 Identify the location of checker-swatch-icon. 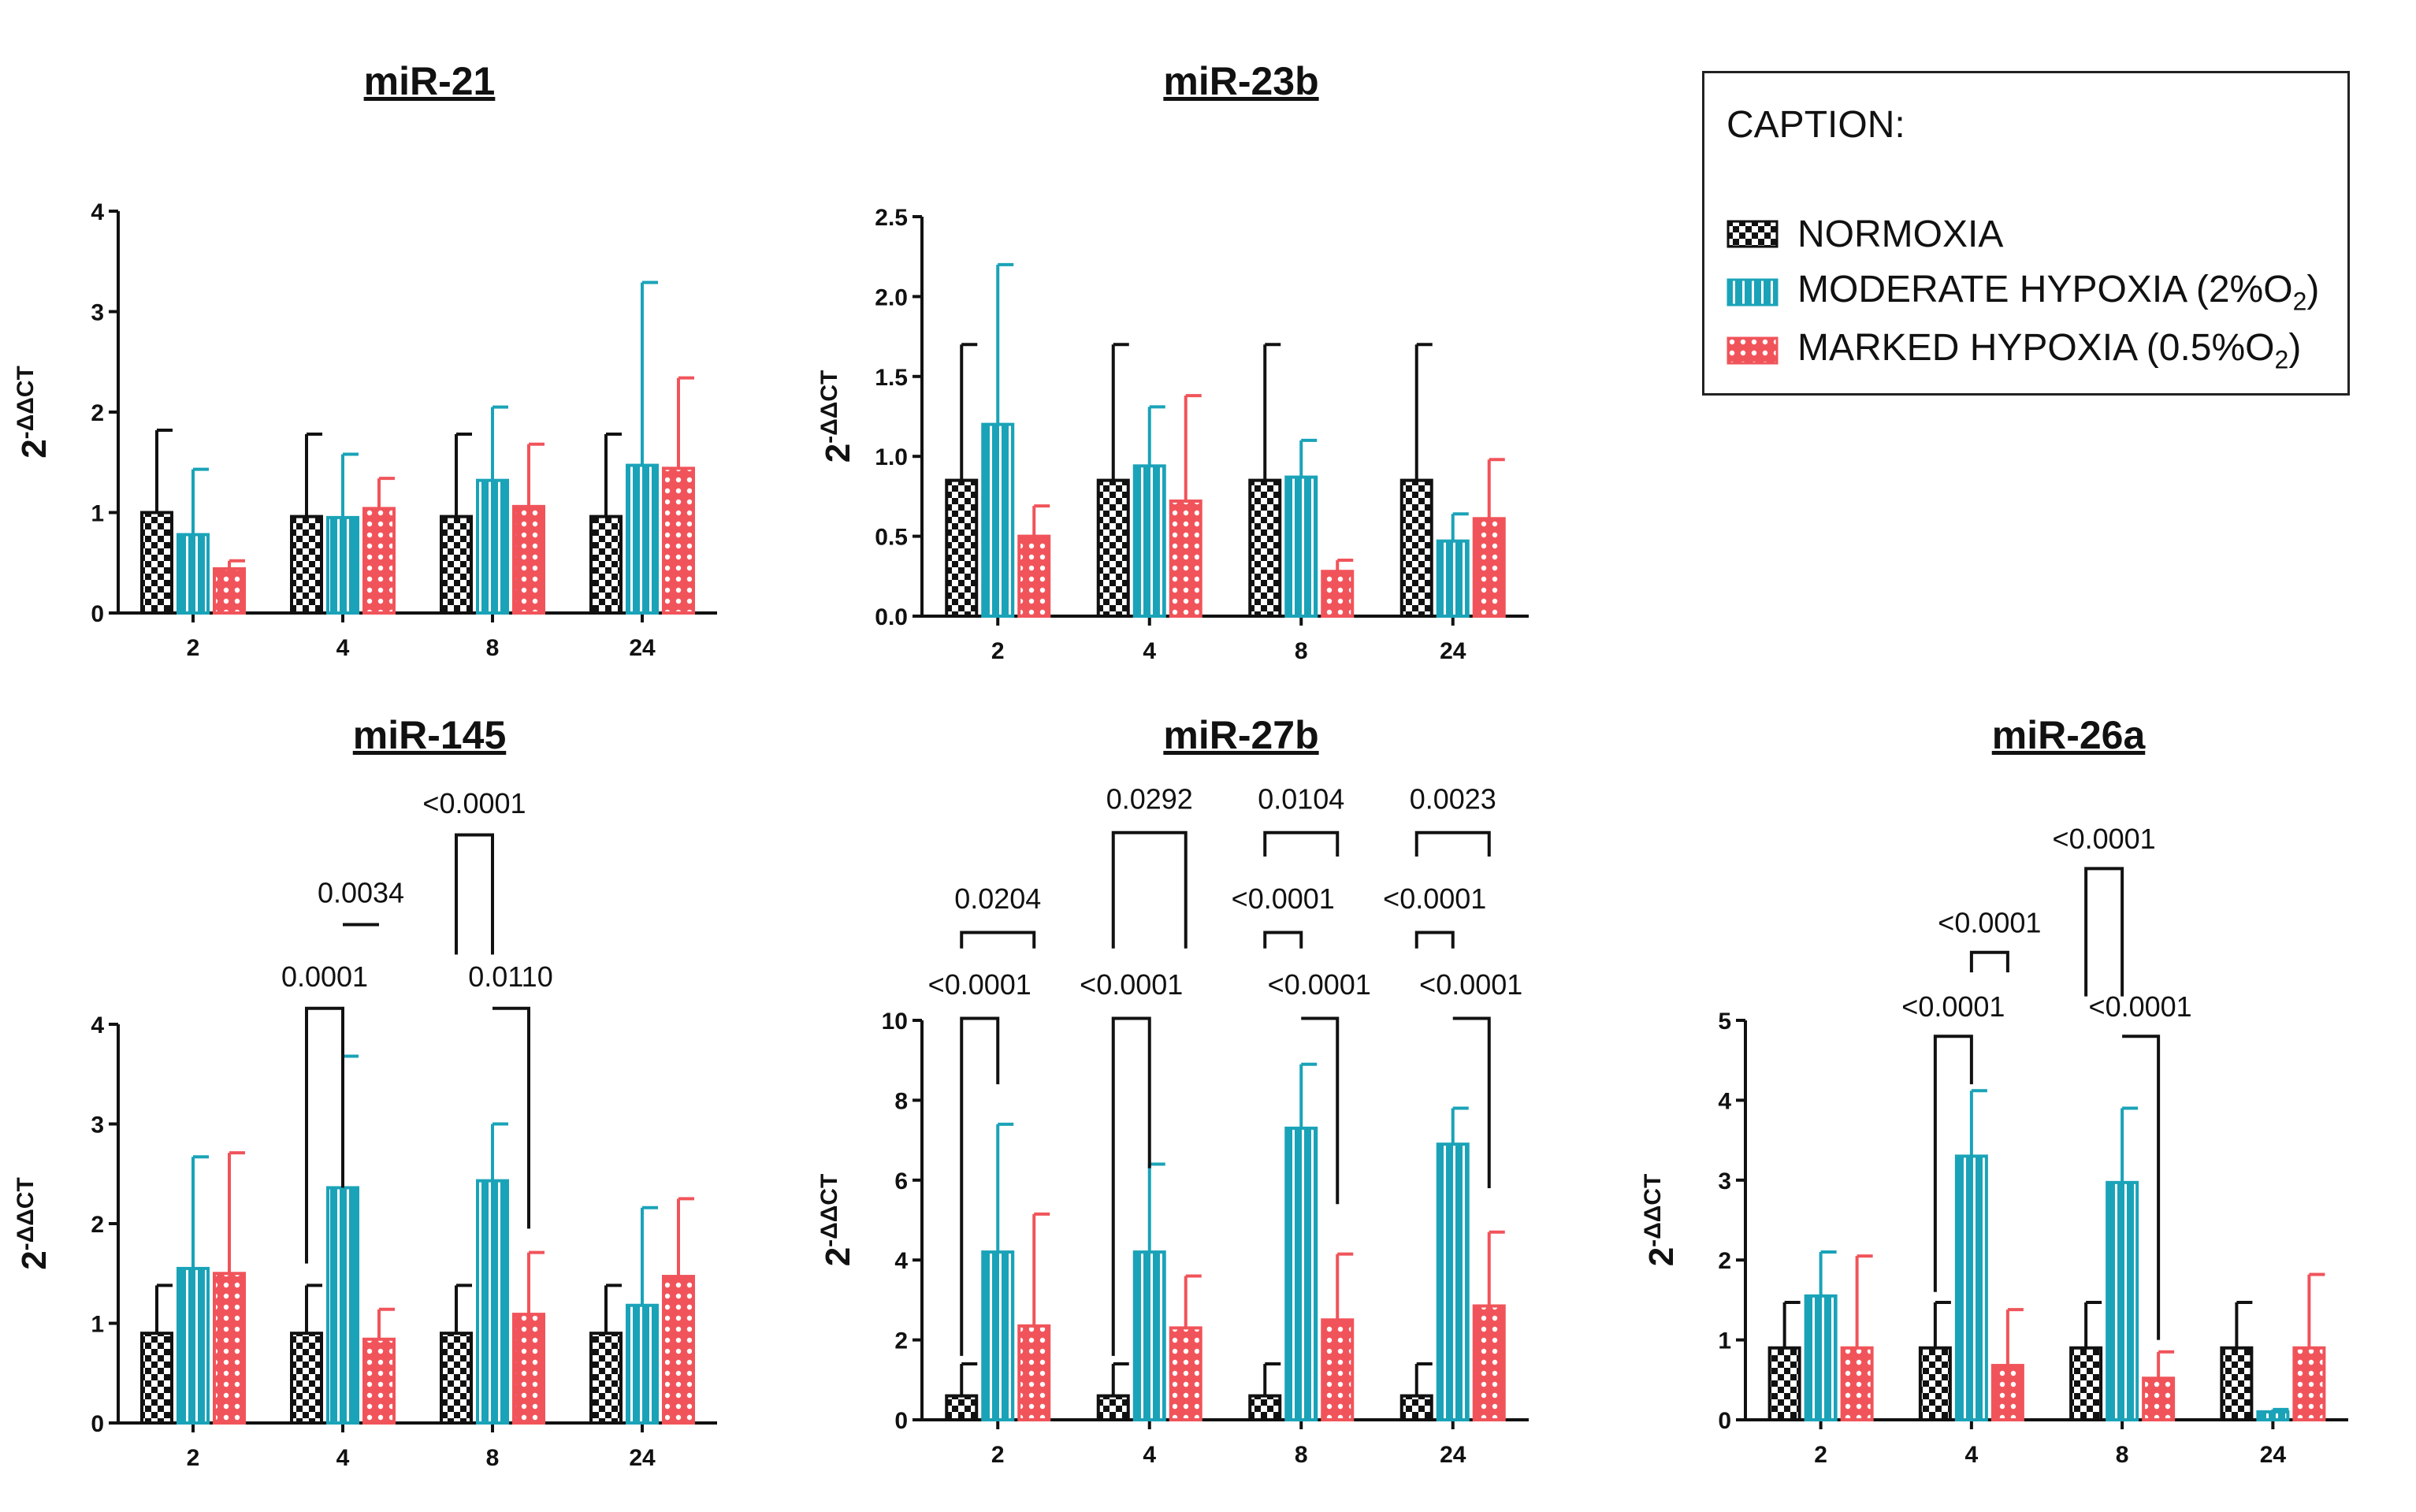
(1753, 234).